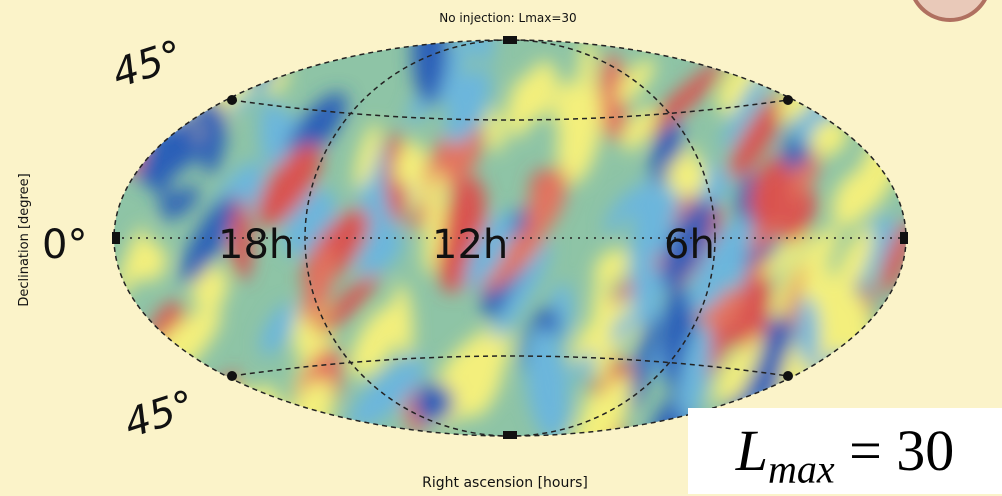 The image size is (1002, 496). Describe the element at coordinates (505, 483) in the screenshot. I see `x-axis-label: Right ascension [hours]` at that location.